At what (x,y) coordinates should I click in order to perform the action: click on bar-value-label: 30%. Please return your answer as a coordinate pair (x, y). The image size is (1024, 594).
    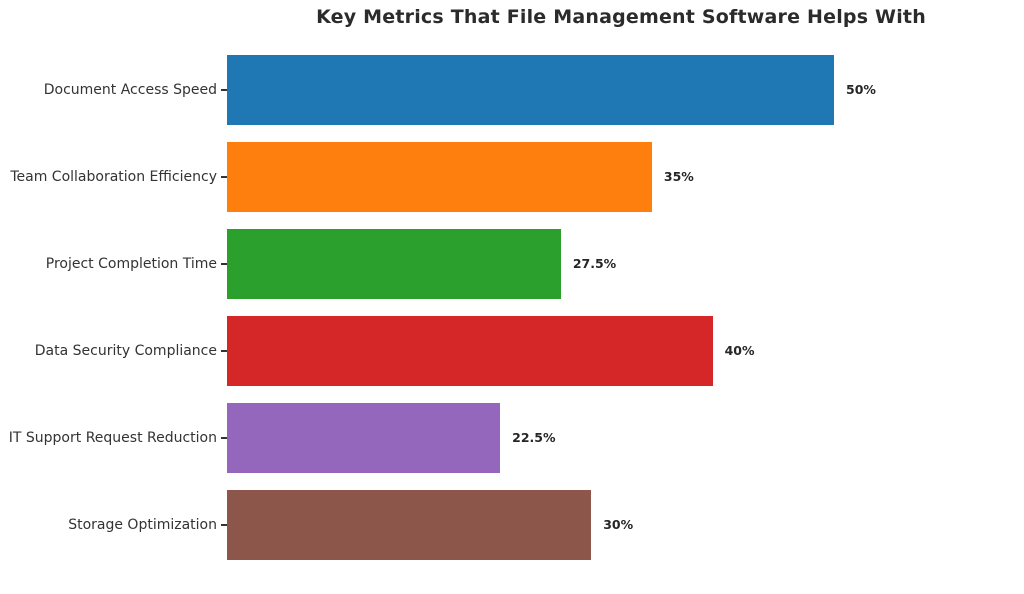
    Looking at the image, I should click on (618, 524).